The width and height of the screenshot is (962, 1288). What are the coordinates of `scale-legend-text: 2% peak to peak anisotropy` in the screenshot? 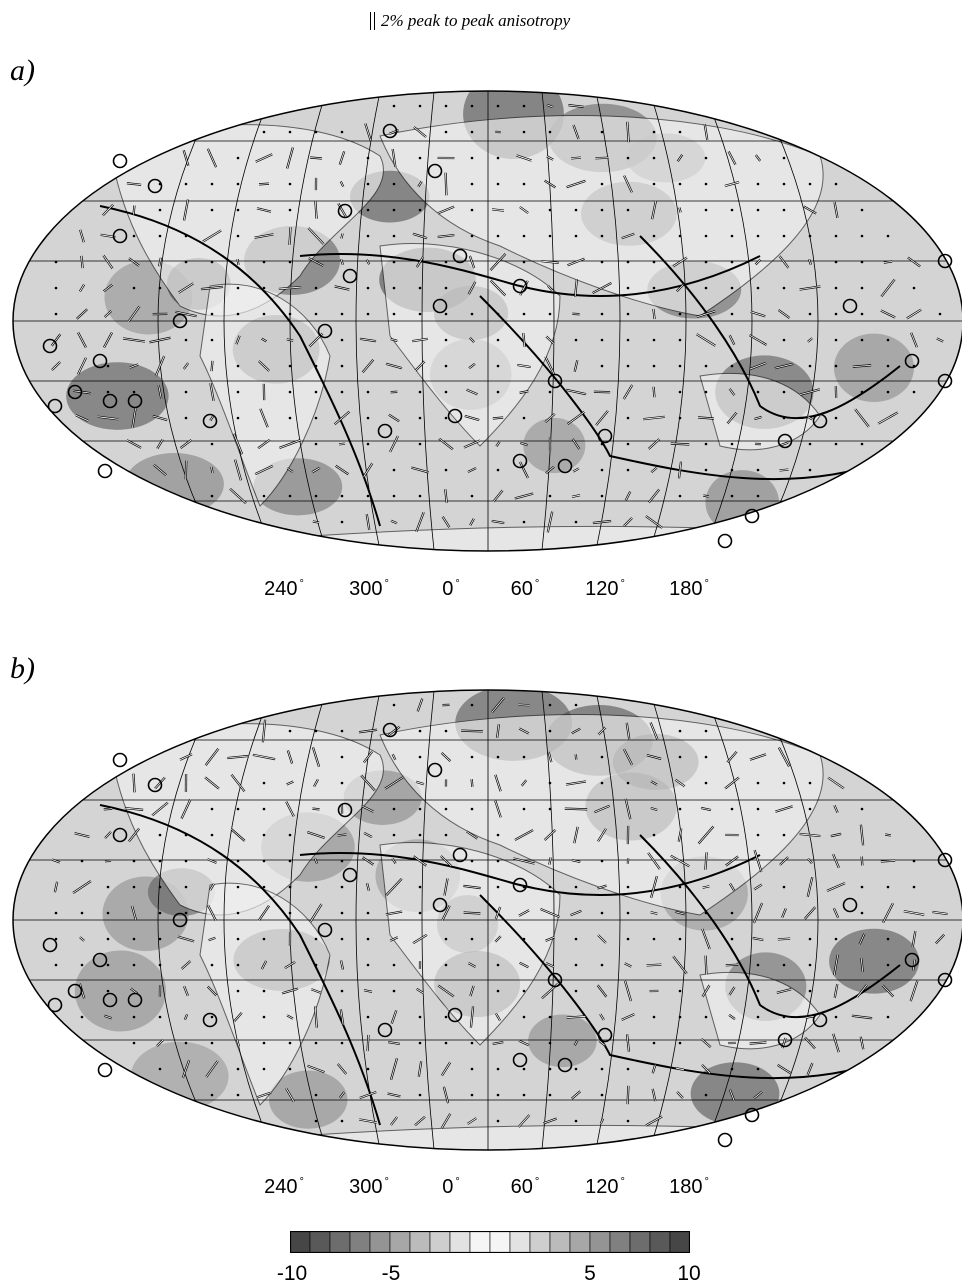 It's located at (476, 20).